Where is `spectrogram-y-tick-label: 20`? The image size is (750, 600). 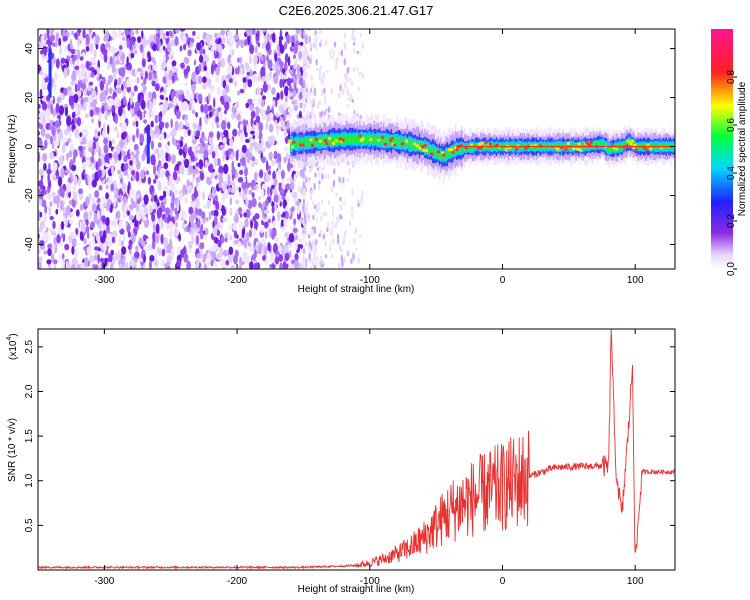 spectrogram-y-tick-label: 20 is located at coordinates (29, 98).